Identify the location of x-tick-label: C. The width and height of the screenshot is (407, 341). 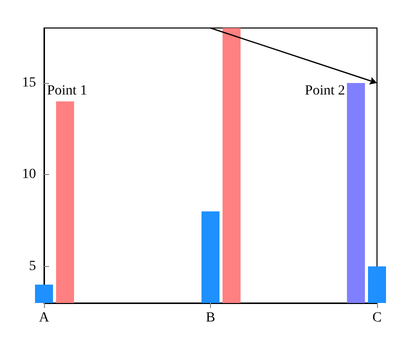
(377, 318).